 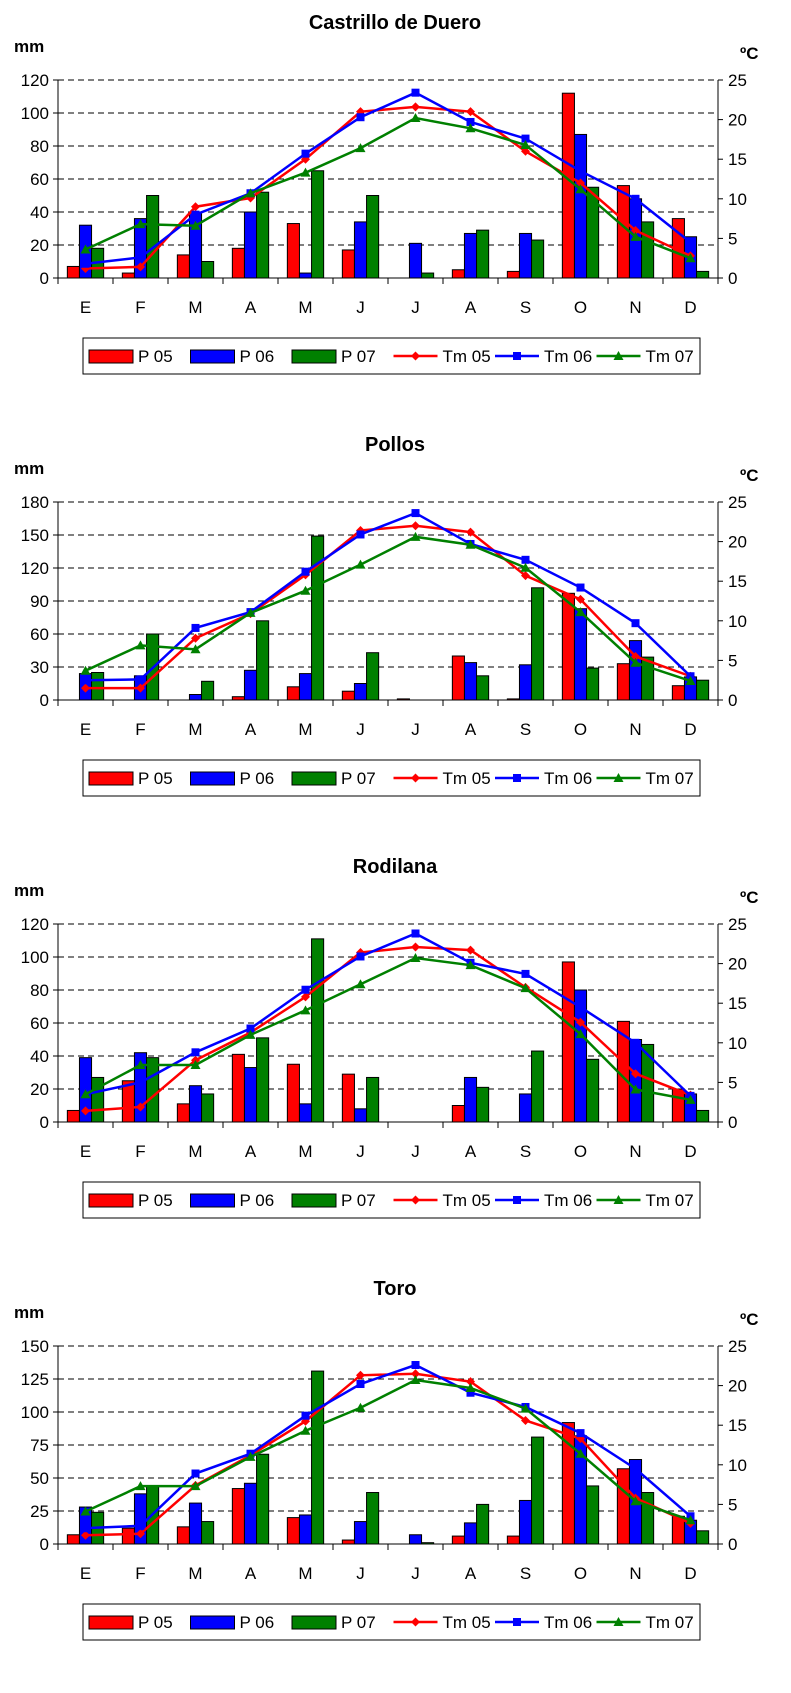 I want to click on y-tick-label: 150, so click(x=35, y=1346).